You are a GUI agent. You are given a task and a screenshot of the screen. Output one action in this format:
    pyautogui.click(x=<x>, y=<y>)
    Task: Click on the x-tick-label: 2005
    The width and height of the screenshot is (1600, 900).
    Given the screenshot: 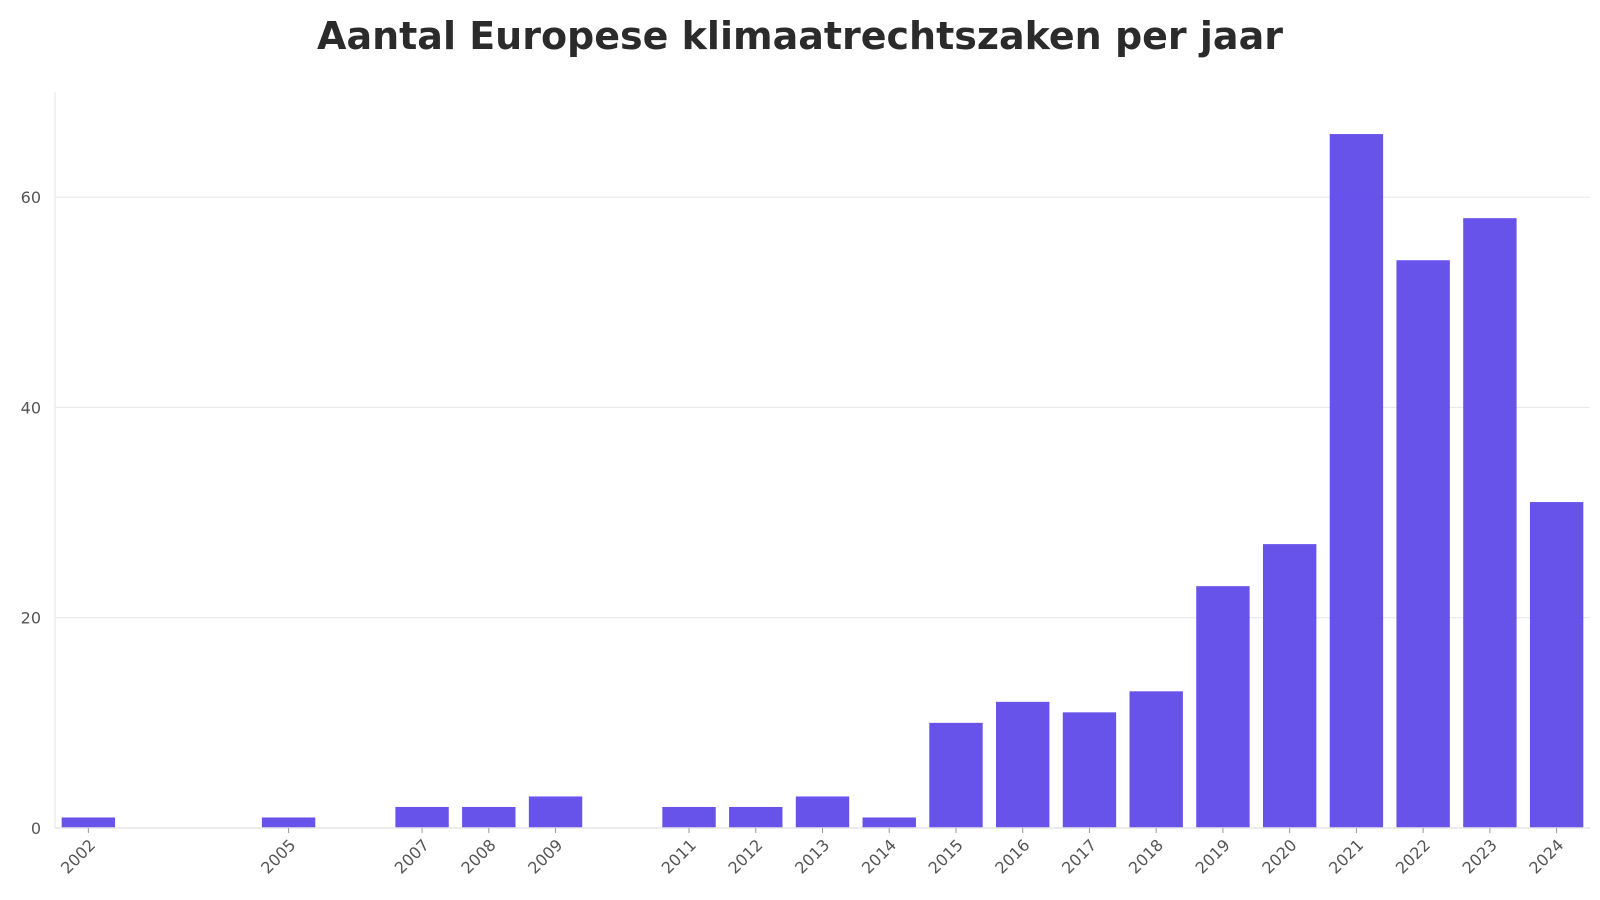 What is the action you would take?
    pyautogui.click(x=278, y=856)
    